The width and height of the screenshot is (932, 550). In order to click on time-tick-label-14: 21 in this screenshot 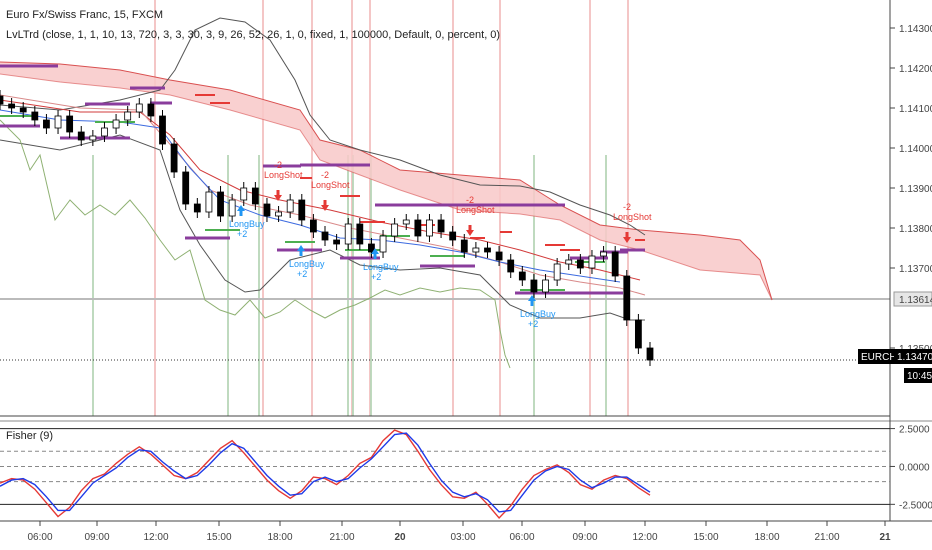, I will do `click(885, 537)`.